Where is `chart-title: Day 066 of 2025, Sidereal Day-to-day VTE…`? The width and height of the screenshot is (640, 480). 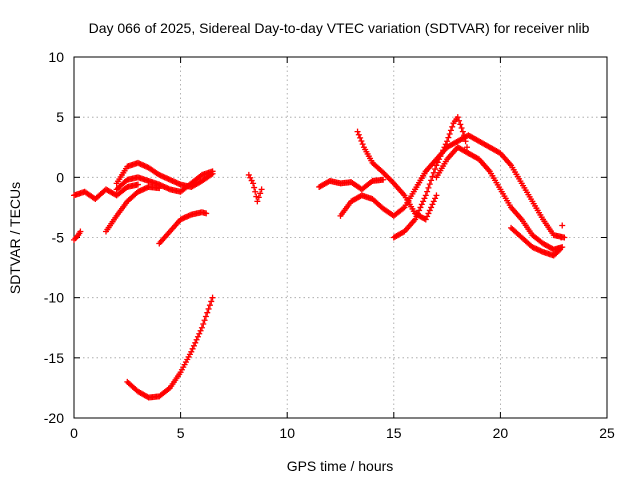
chart-title: Day 066 of 2025, Sidereal Day-to-day VTE… is located at coordinates (339, 28).